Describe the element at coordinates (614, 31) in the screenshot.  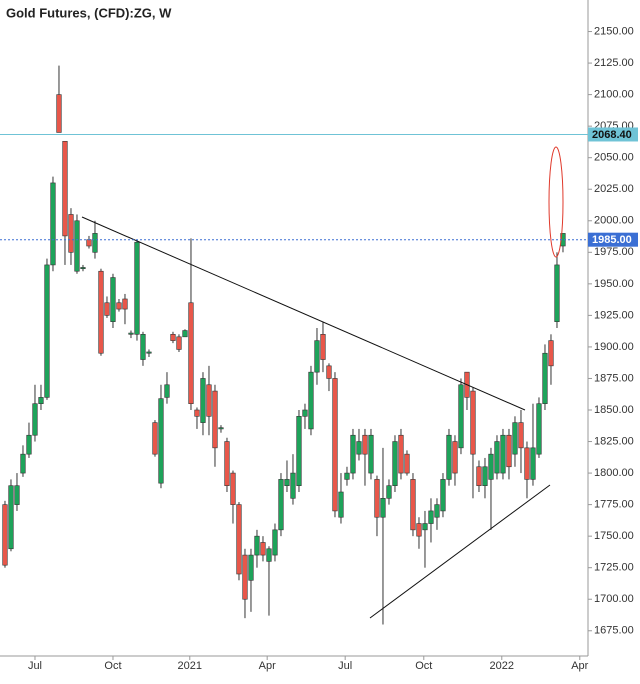
I see `y-tick-label: 2150.00` at that location.